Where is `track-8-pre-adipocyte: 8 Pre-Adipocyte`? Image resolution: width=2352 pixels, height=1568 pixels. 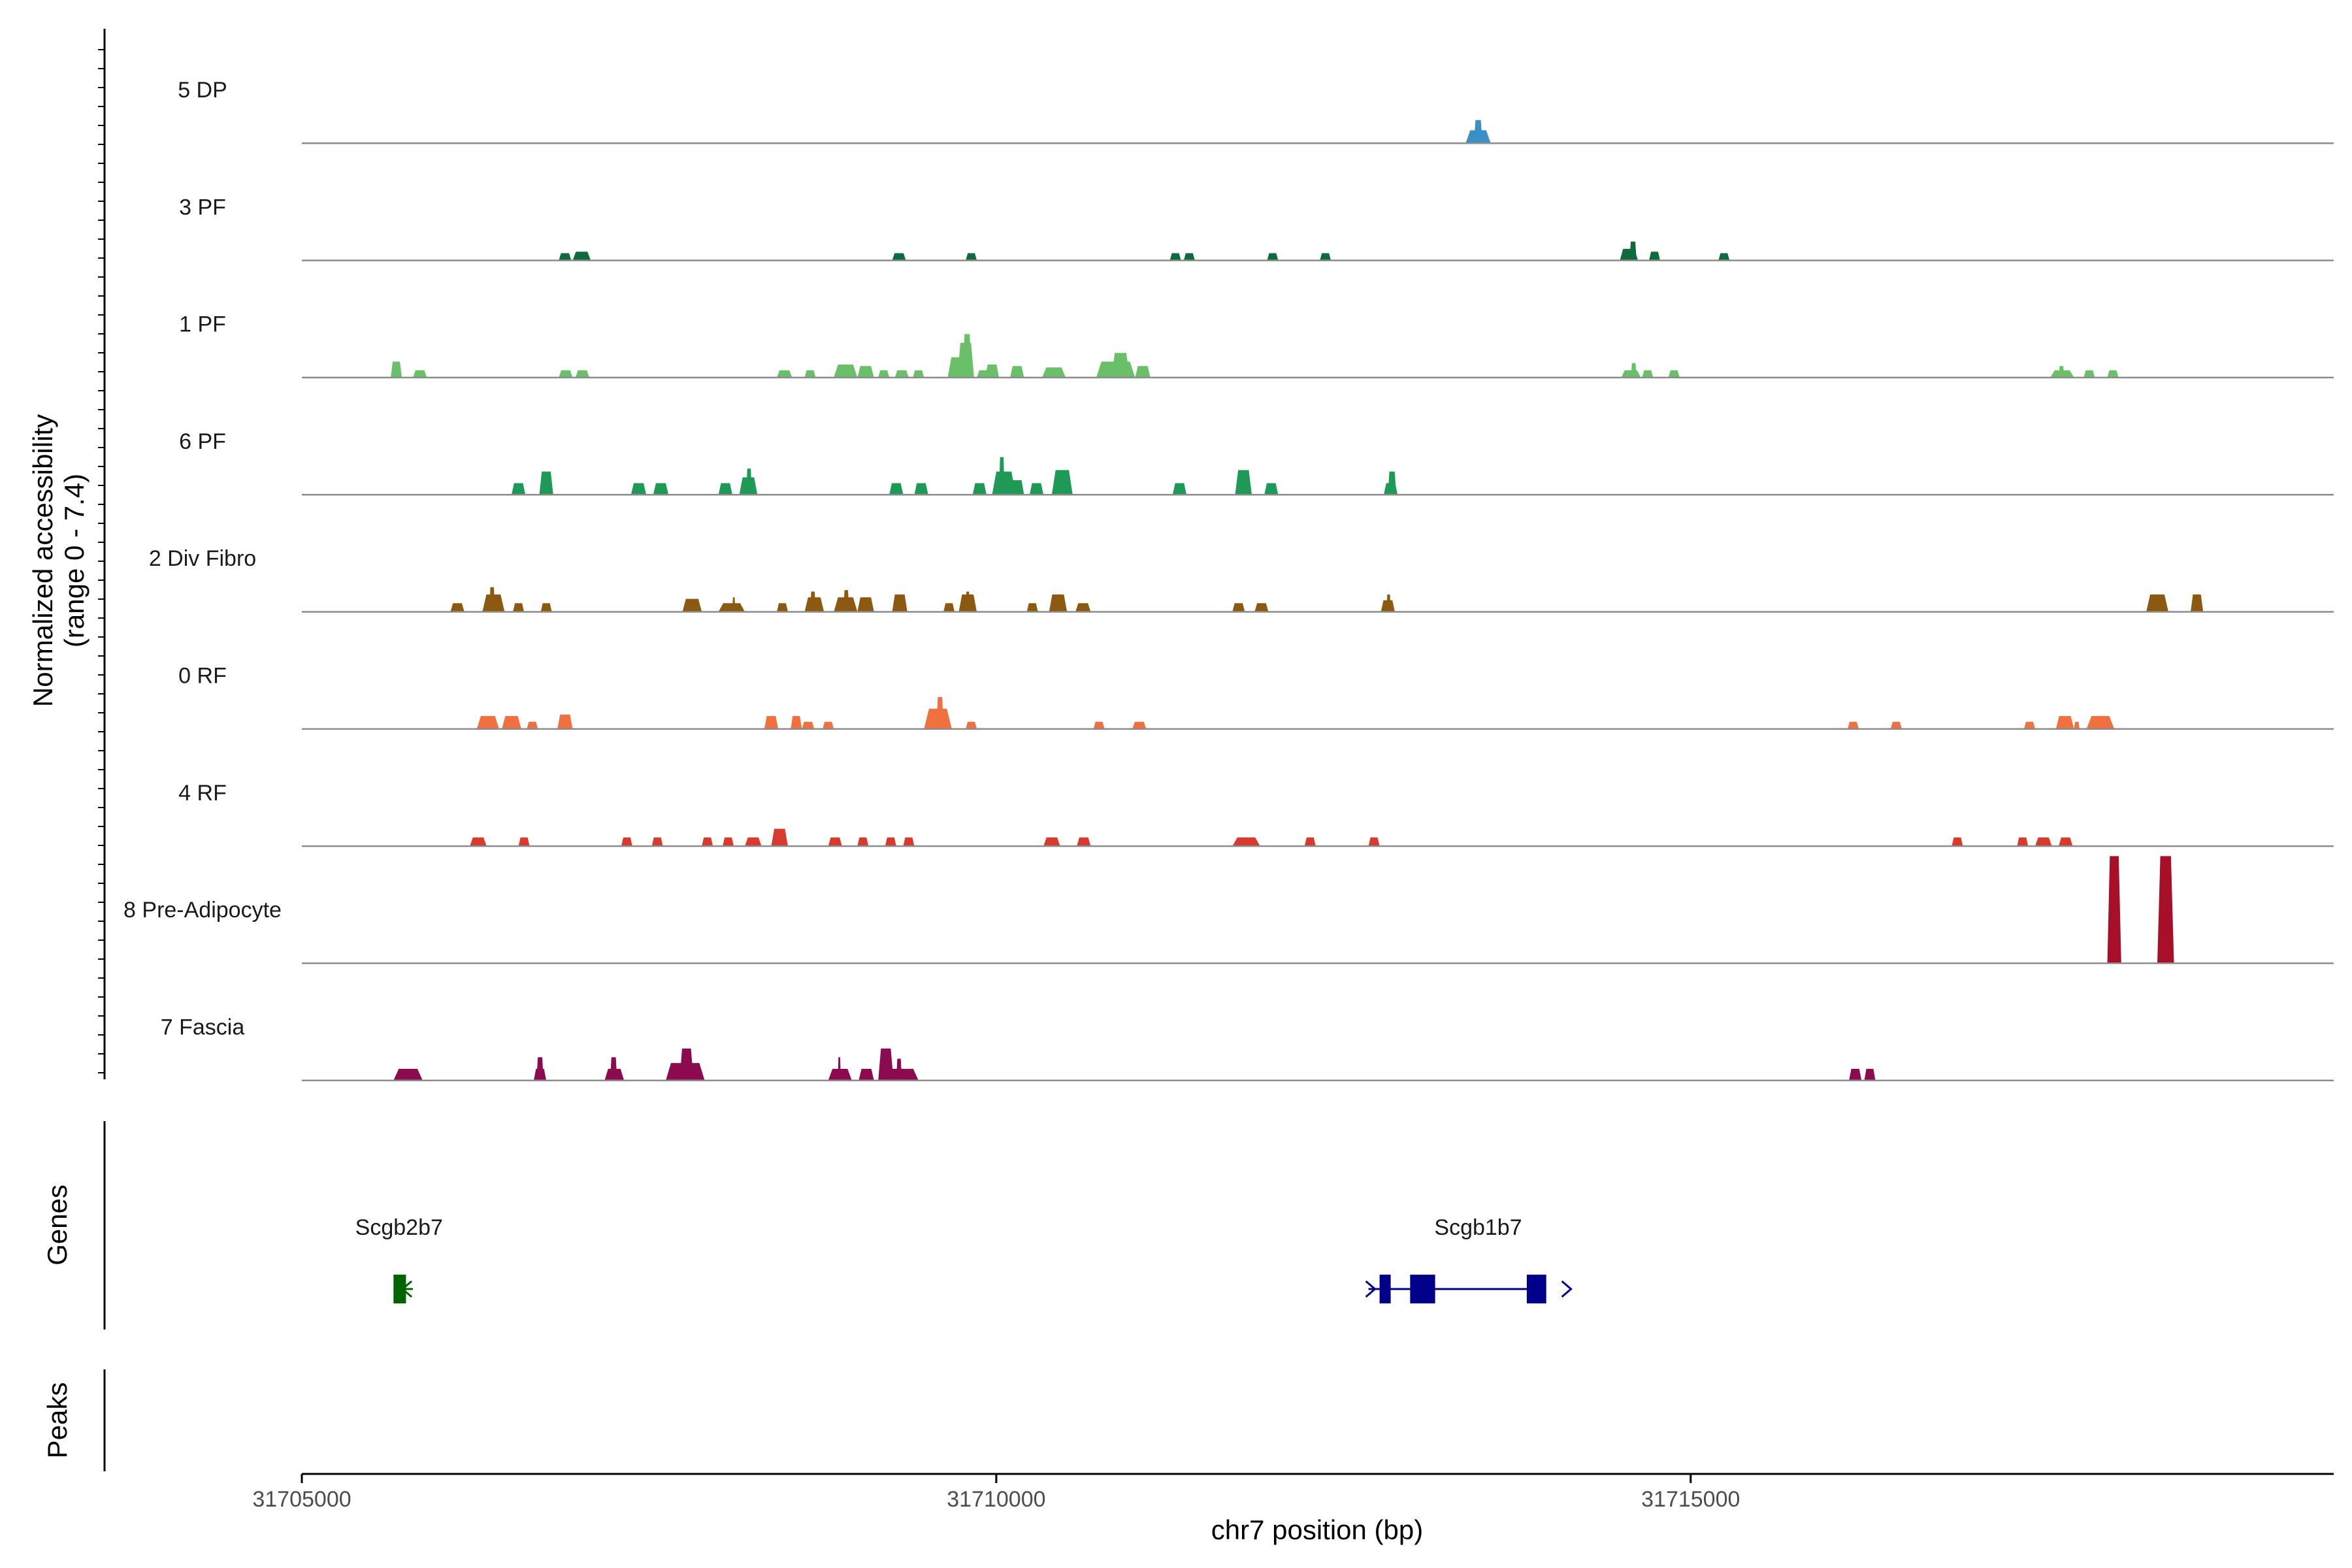
track-8-pre-adipocyte: 8 Pre-Adipocyte is located at coordinates (1228, 910).